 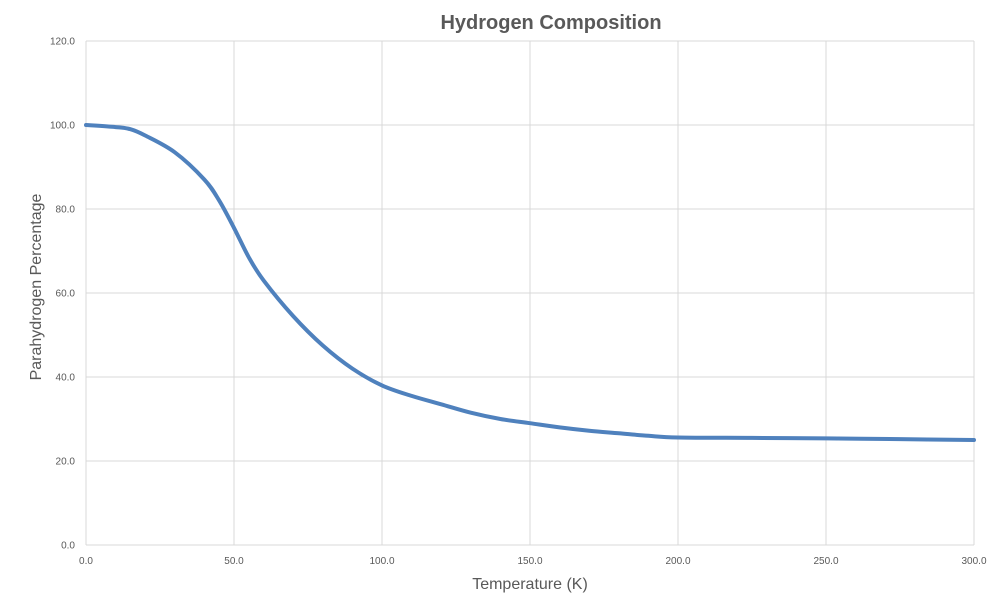 I want to click on y-tick-label: 40.0, so click(x=66, y=378).